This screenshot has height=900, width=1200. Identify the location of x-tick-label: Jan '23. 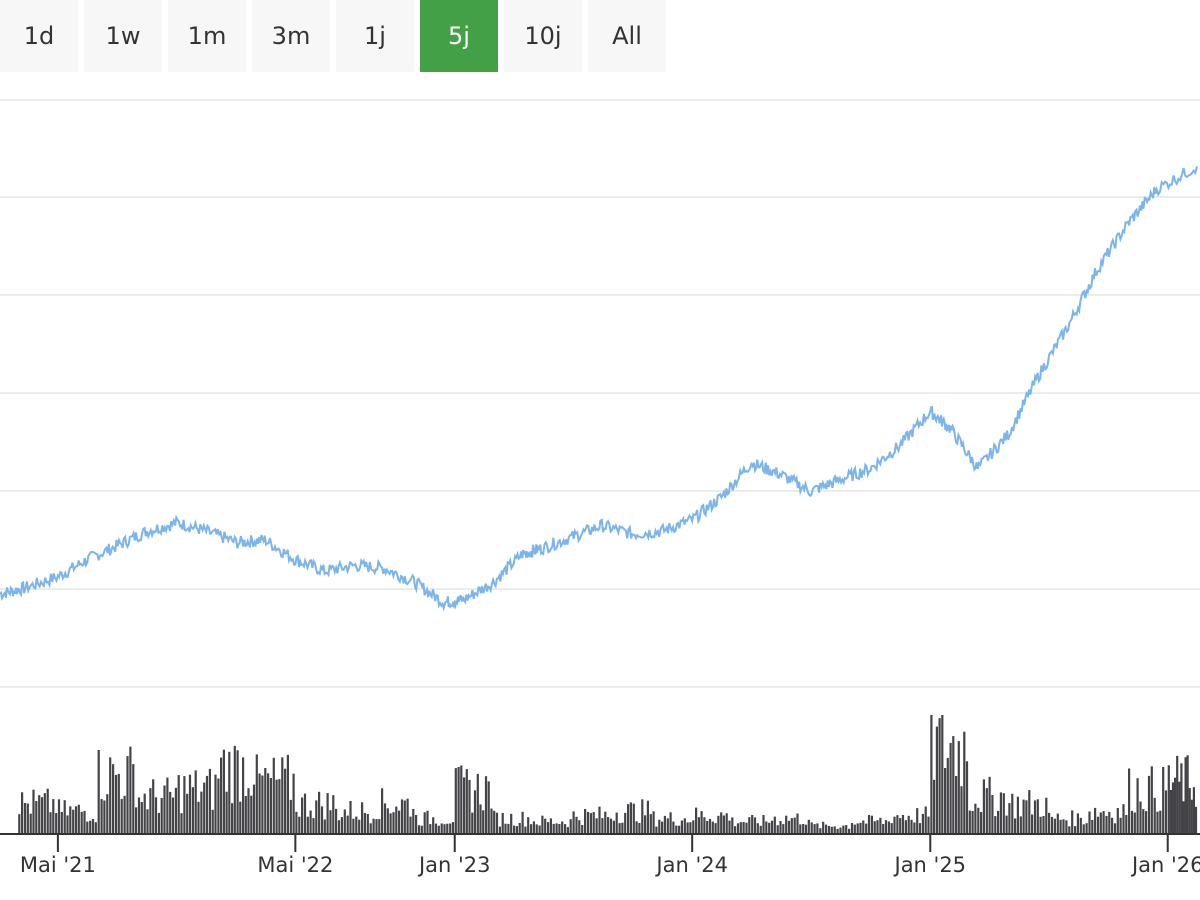
(454, 865).